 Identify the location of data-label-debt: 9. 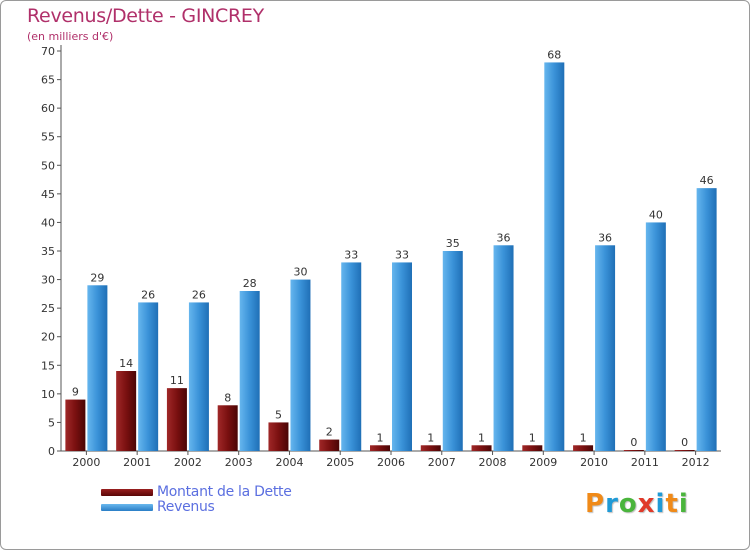
(75, 392).